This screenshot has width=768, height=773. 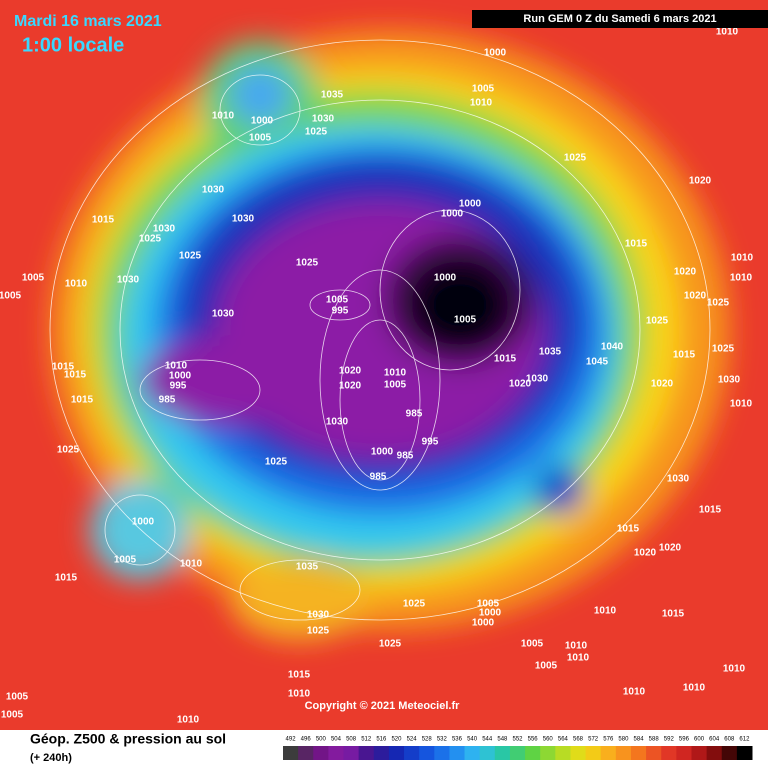 I want to click on colorbar-label: 564, so click(x=563, y=740).